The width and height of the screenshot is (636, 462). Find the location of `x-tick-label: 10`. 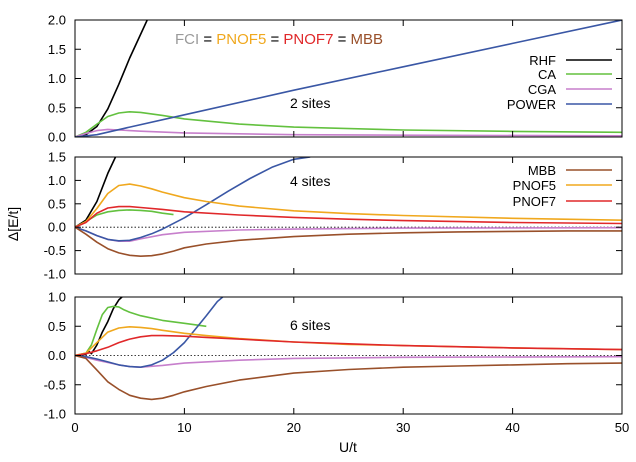

x-tick-label: 10 is located at coordinates (184, 427).